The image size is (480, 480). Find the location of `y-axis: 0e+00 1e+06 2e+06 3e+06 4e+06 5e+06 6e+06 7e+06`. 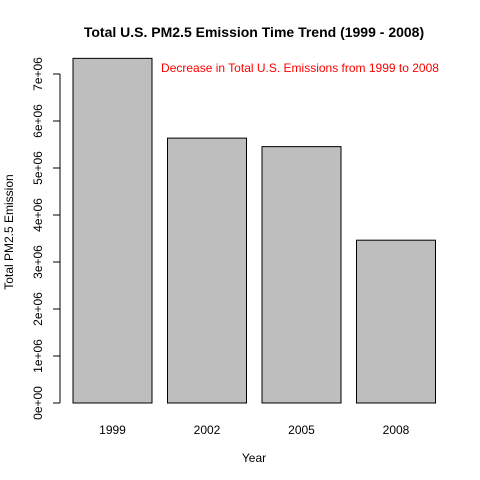

y-axis: 0e+00 1e+06 2e+06 3e+06 4e+06 5e+06 6e+06 7e+06 is located at coordinates (46, 238).